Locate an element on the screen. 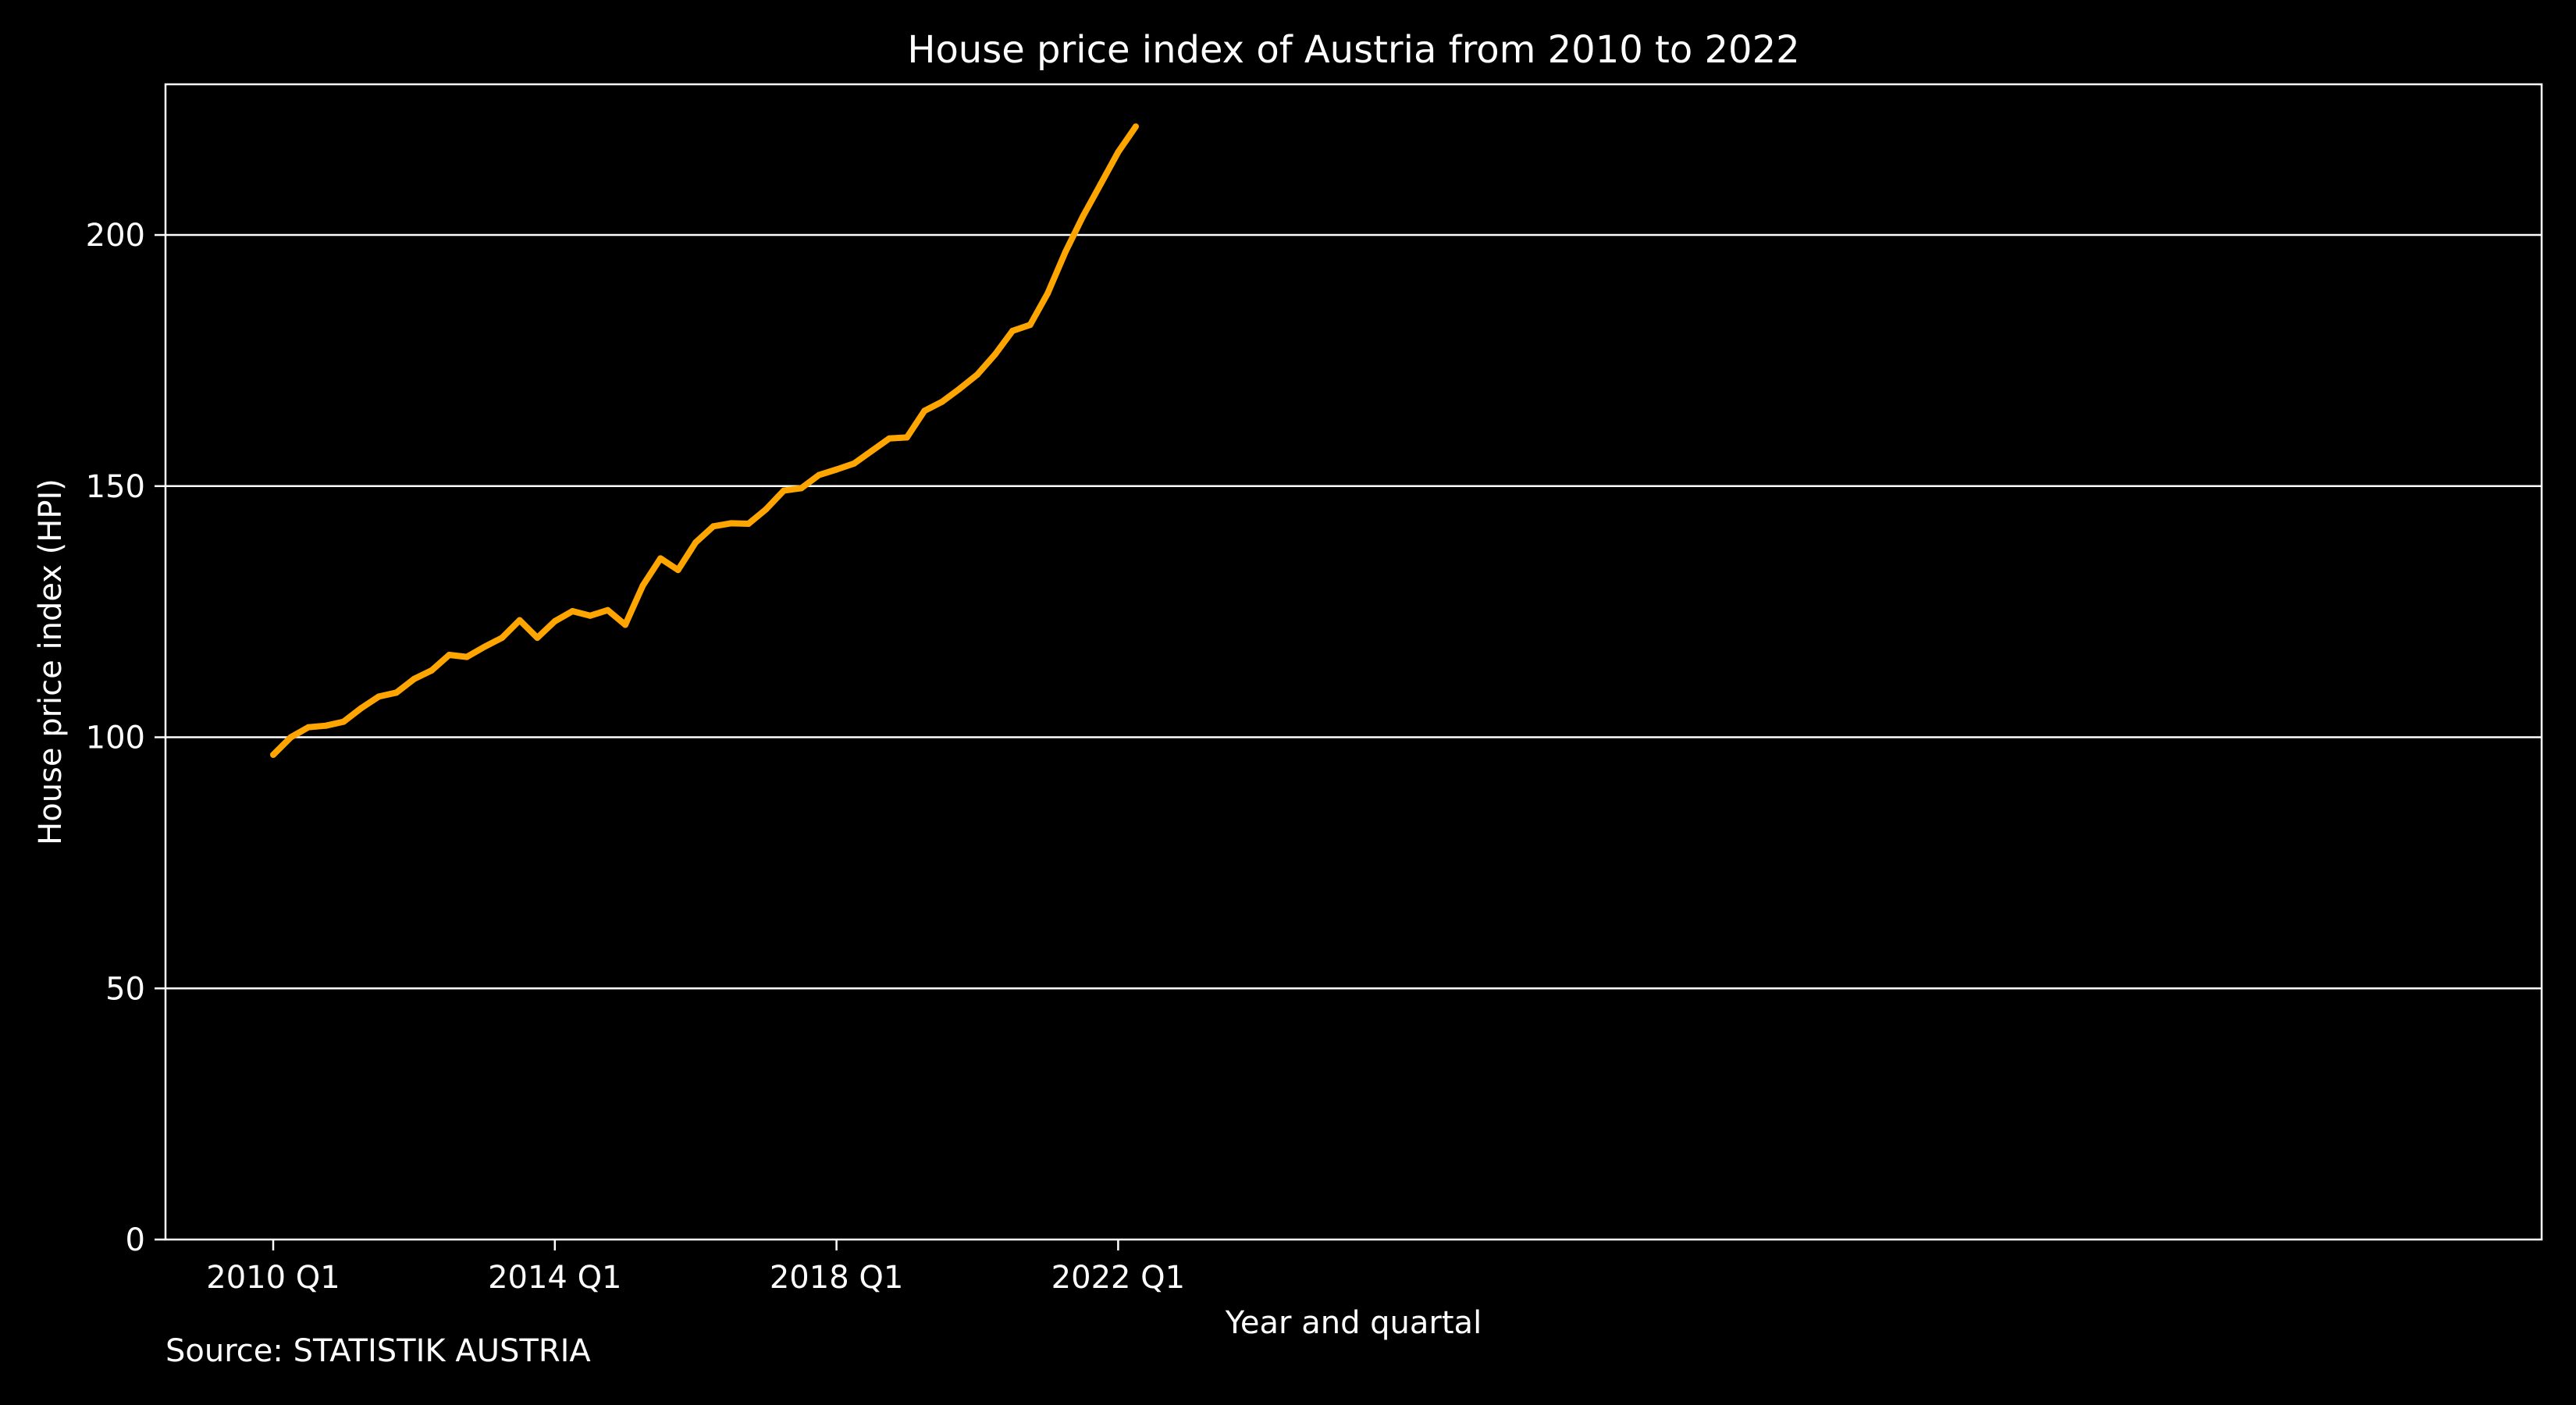 The image size is (2576, 1405). y-tick-label: 150 is located at coordinates (115, 487).